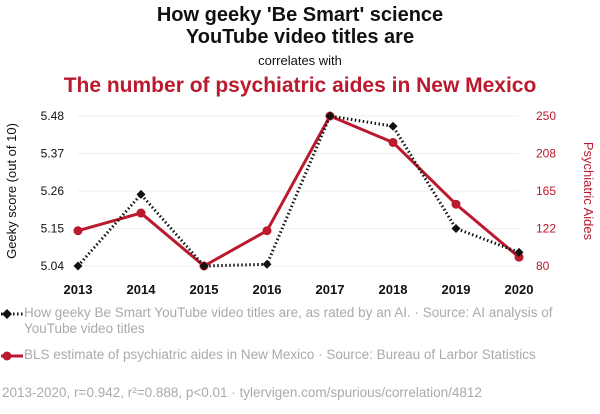  I want to click on x-tick-label: 2020, so click(519, 289).